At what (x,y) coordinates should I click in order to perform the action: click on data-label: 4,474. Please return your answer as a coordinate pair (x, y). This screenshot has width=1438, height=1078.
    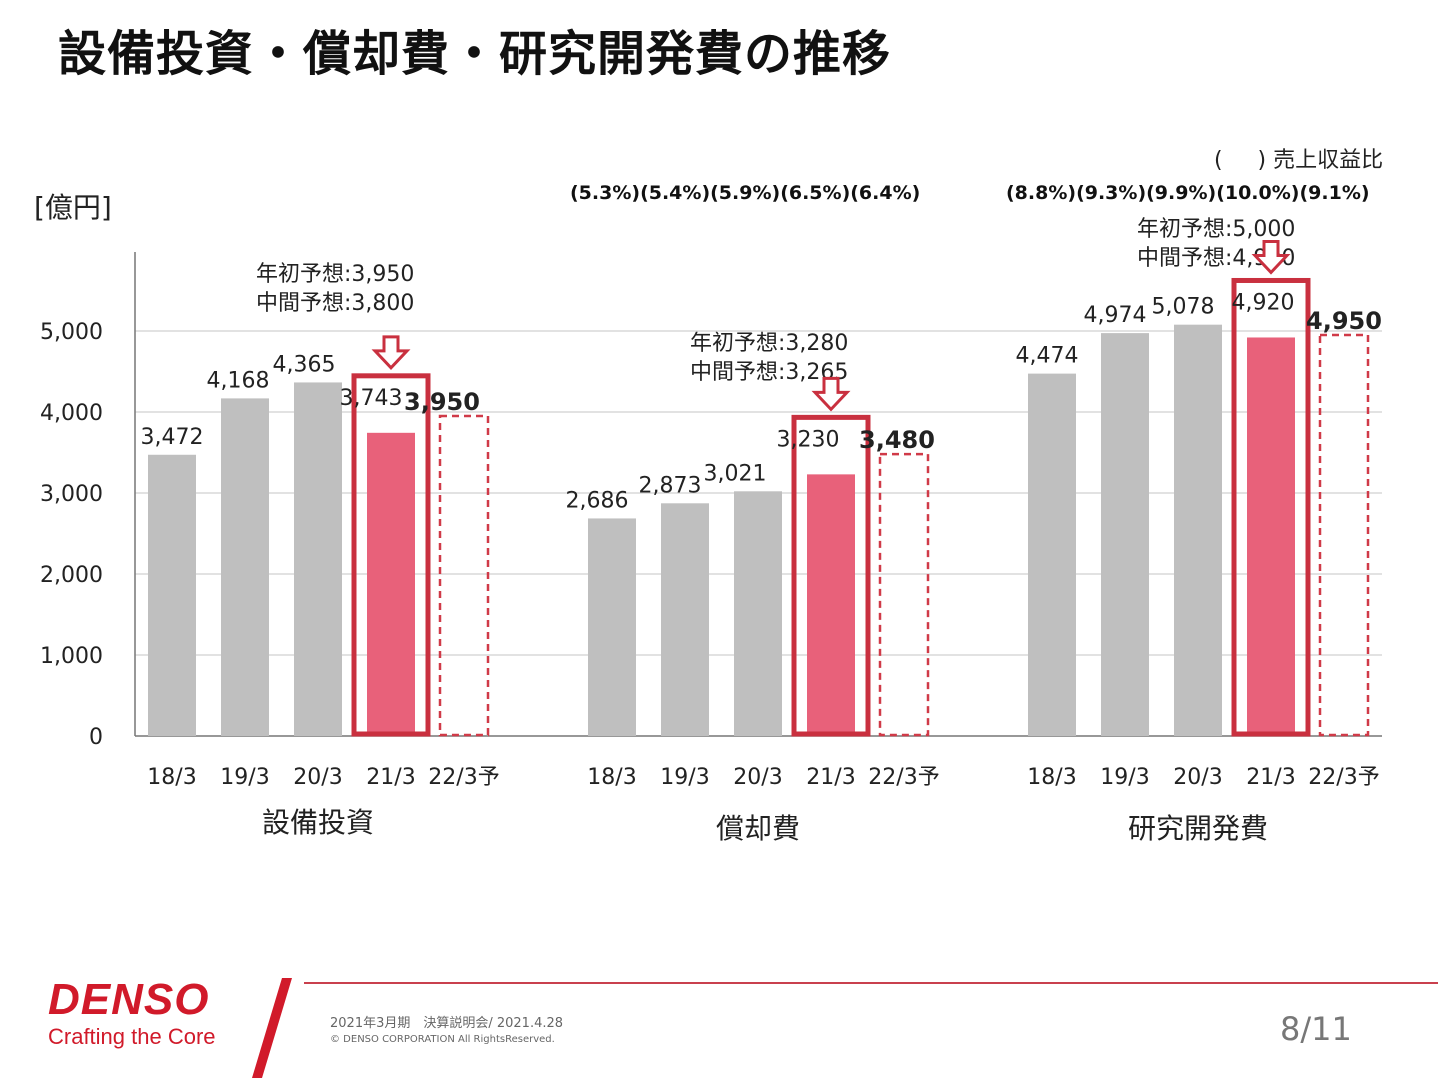
    Looking at the image, I should click on (1047, 356).